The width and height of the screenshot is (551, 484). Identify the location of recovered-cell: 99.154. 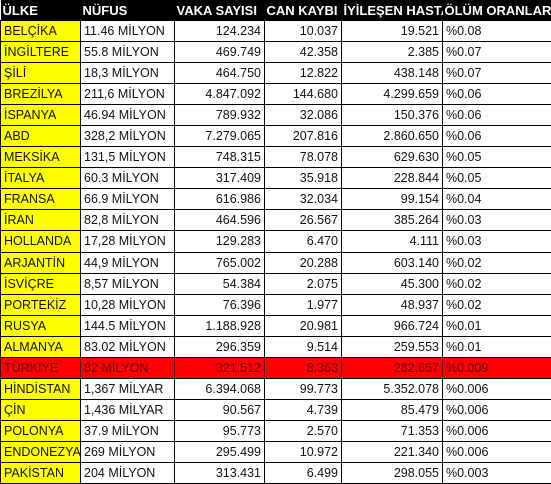
(392, 199).